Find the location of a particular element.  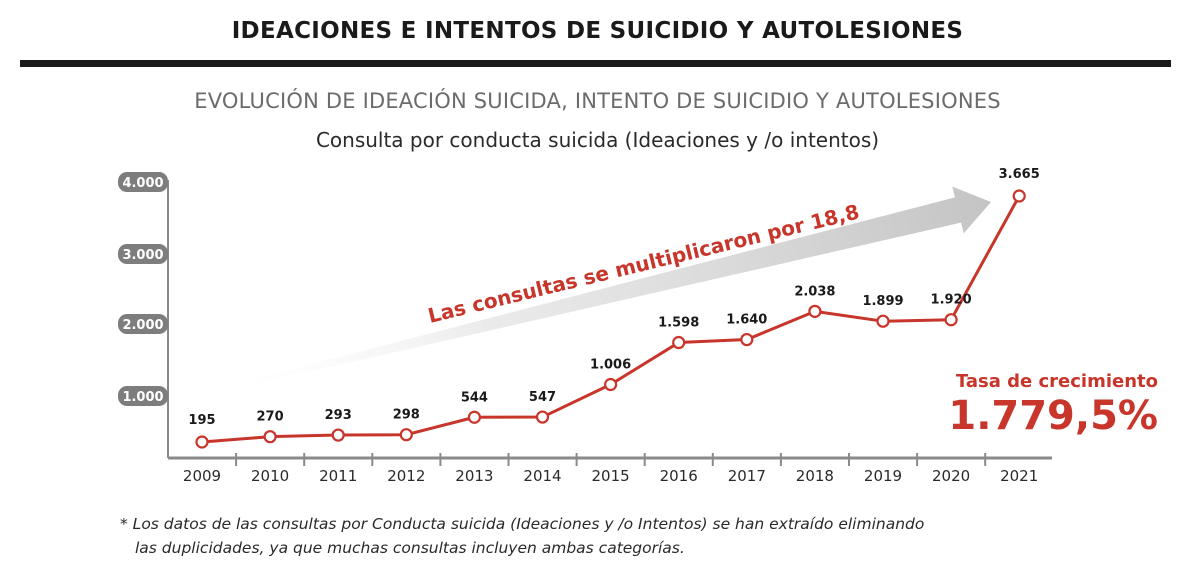

data-label: 1.598 is located at coordinates (678, 323).